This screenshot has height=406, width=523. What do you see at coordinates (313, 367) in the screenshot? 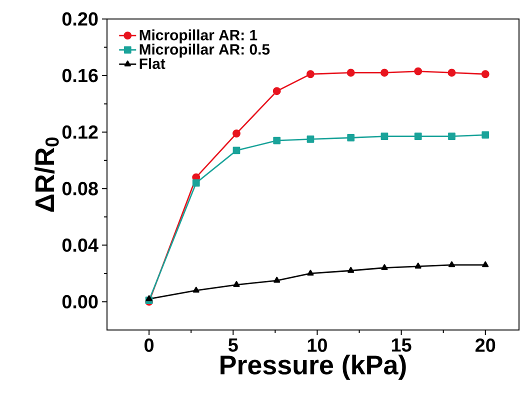
I see `x-axis-title: Pressure (kPa)` at bounding box center [313, 367].